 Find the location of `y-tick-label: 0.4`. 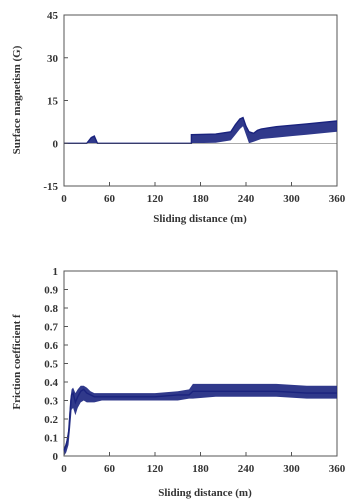

y-tick-label: 0.4 is located at coordinates (51, 383).